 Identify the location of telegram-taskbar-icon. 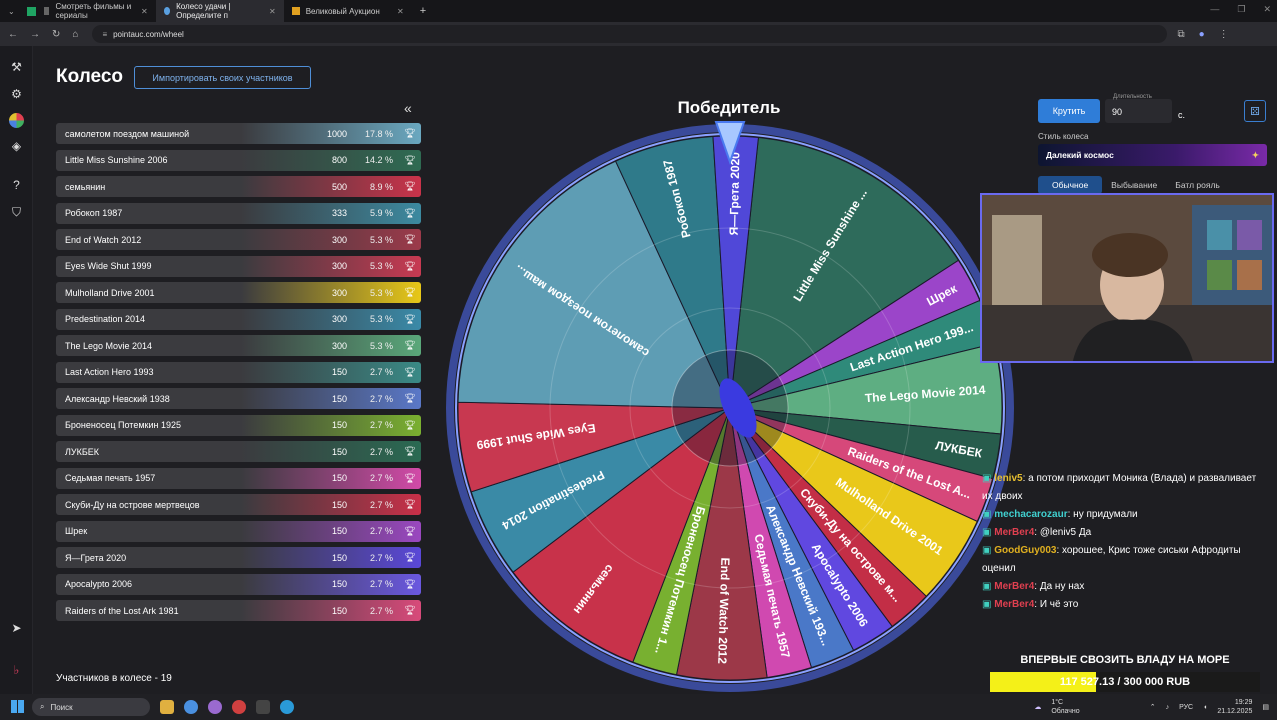
(287, 707).